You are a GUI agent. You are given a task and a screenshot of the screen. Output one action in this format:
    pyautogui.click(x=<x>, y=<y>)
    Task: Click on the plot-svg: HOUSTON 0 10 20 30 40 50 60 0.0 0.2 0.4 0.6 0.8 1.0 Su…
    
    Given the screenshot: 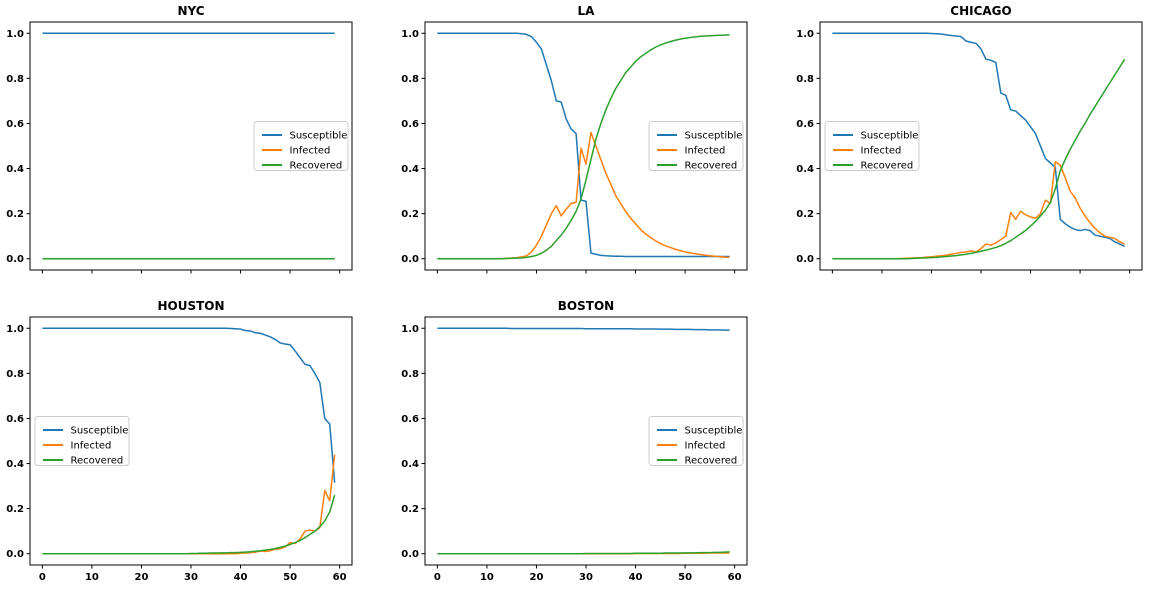 What is the action you would take?
    pyautogui.click(x=179, y=441)
    